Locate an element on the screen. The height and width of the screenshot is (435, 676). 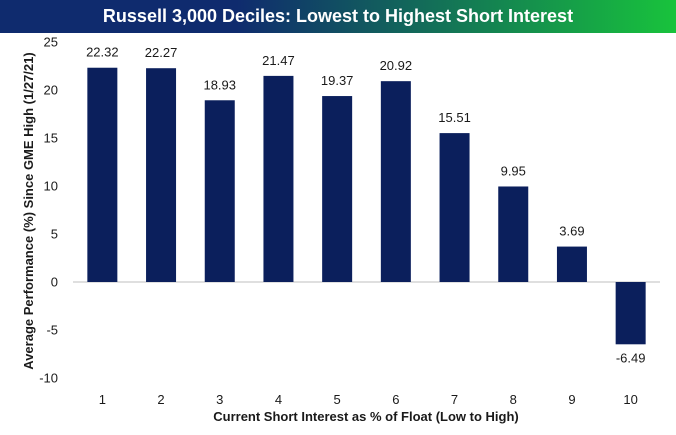
data-label: 19.37 is located at coordinates (337, 80).